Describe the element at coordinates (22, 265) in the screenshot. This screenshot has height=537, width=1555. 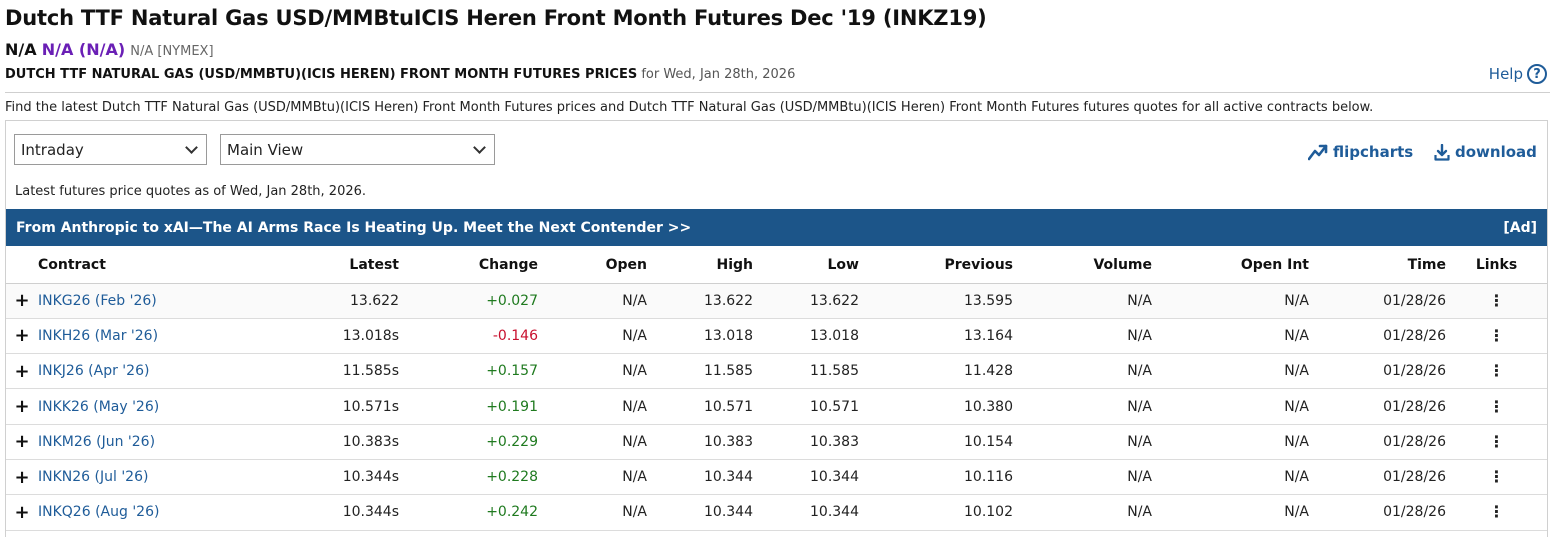
I see `header-expand` at that location.